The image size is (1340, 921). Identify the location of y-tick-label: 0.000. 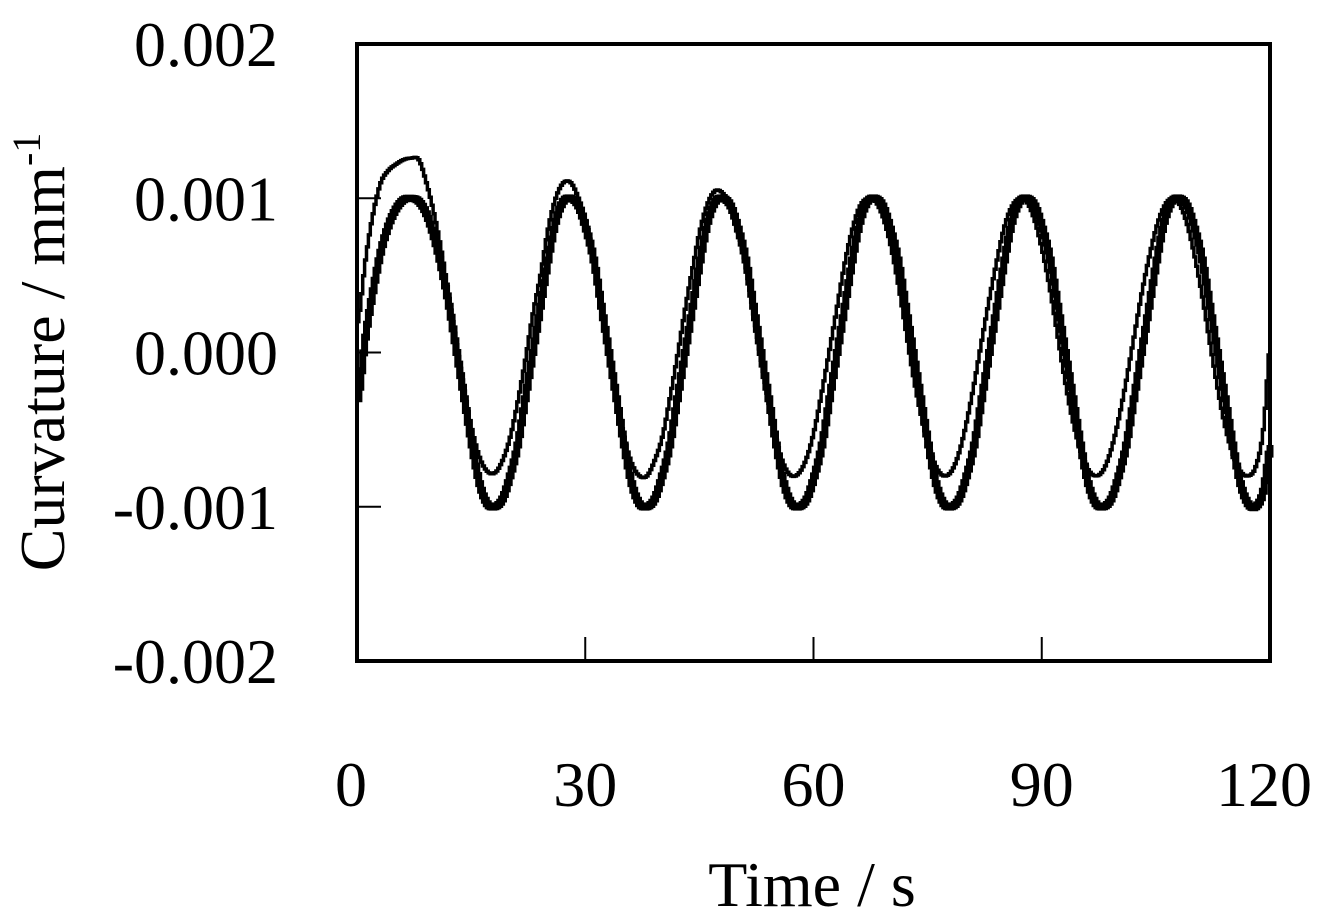
(206, 353).